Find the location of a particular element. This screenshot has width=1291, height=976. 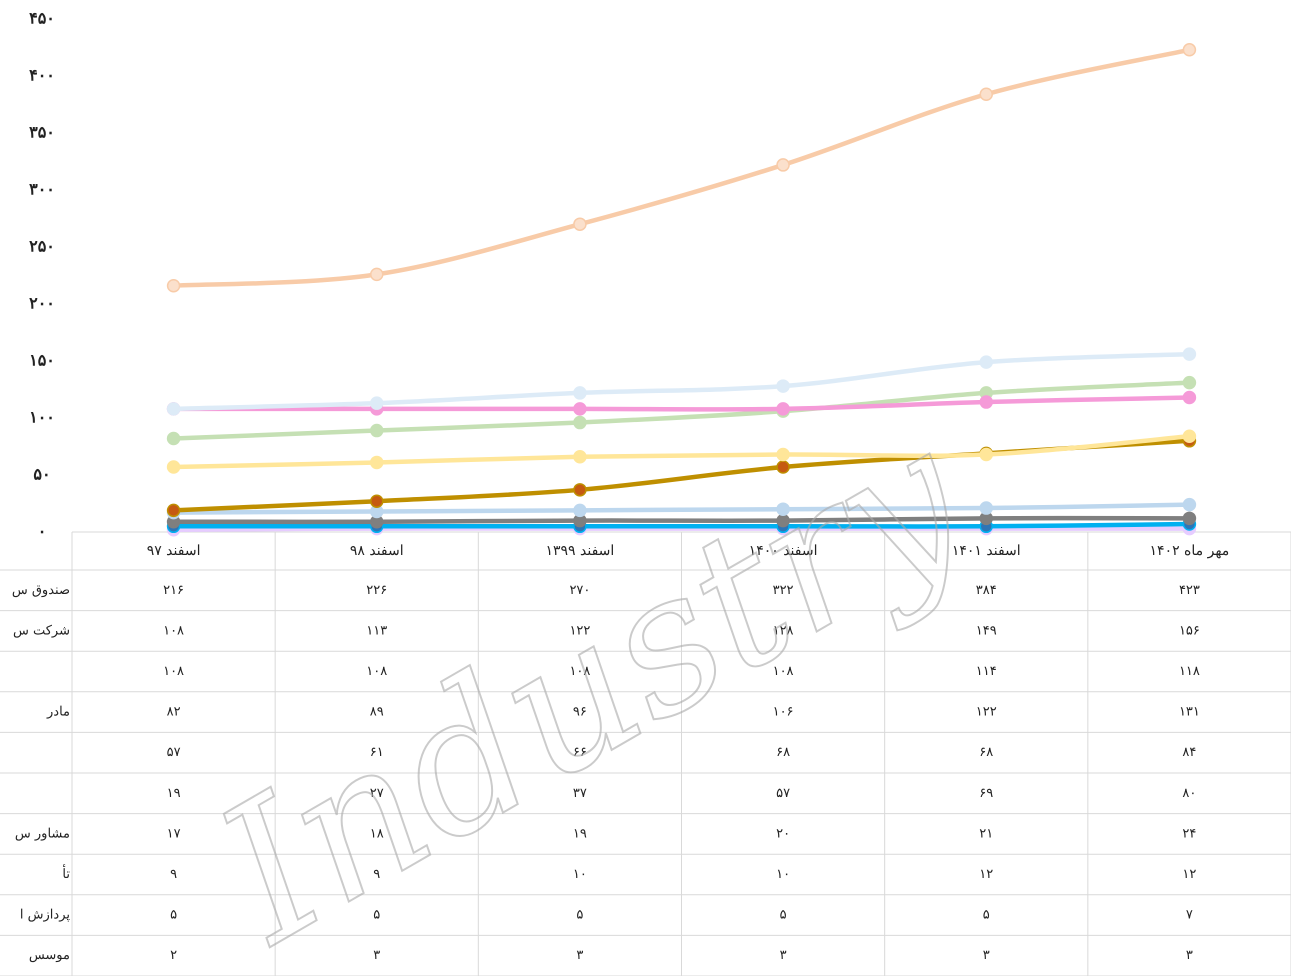

table-cell: ۲۴ is located at coordinates (1189, 833).